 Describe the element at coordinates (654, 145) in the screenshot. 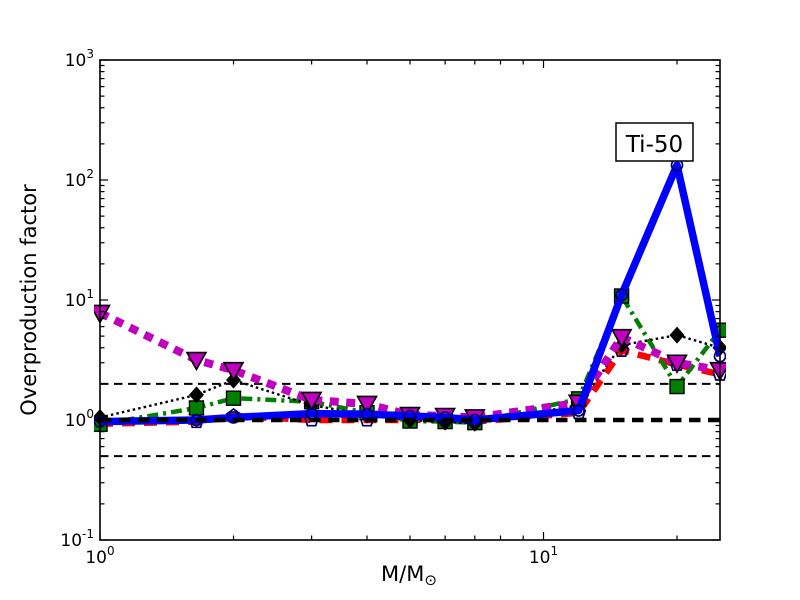

I see `isotope-label: Ti-50` at that location.